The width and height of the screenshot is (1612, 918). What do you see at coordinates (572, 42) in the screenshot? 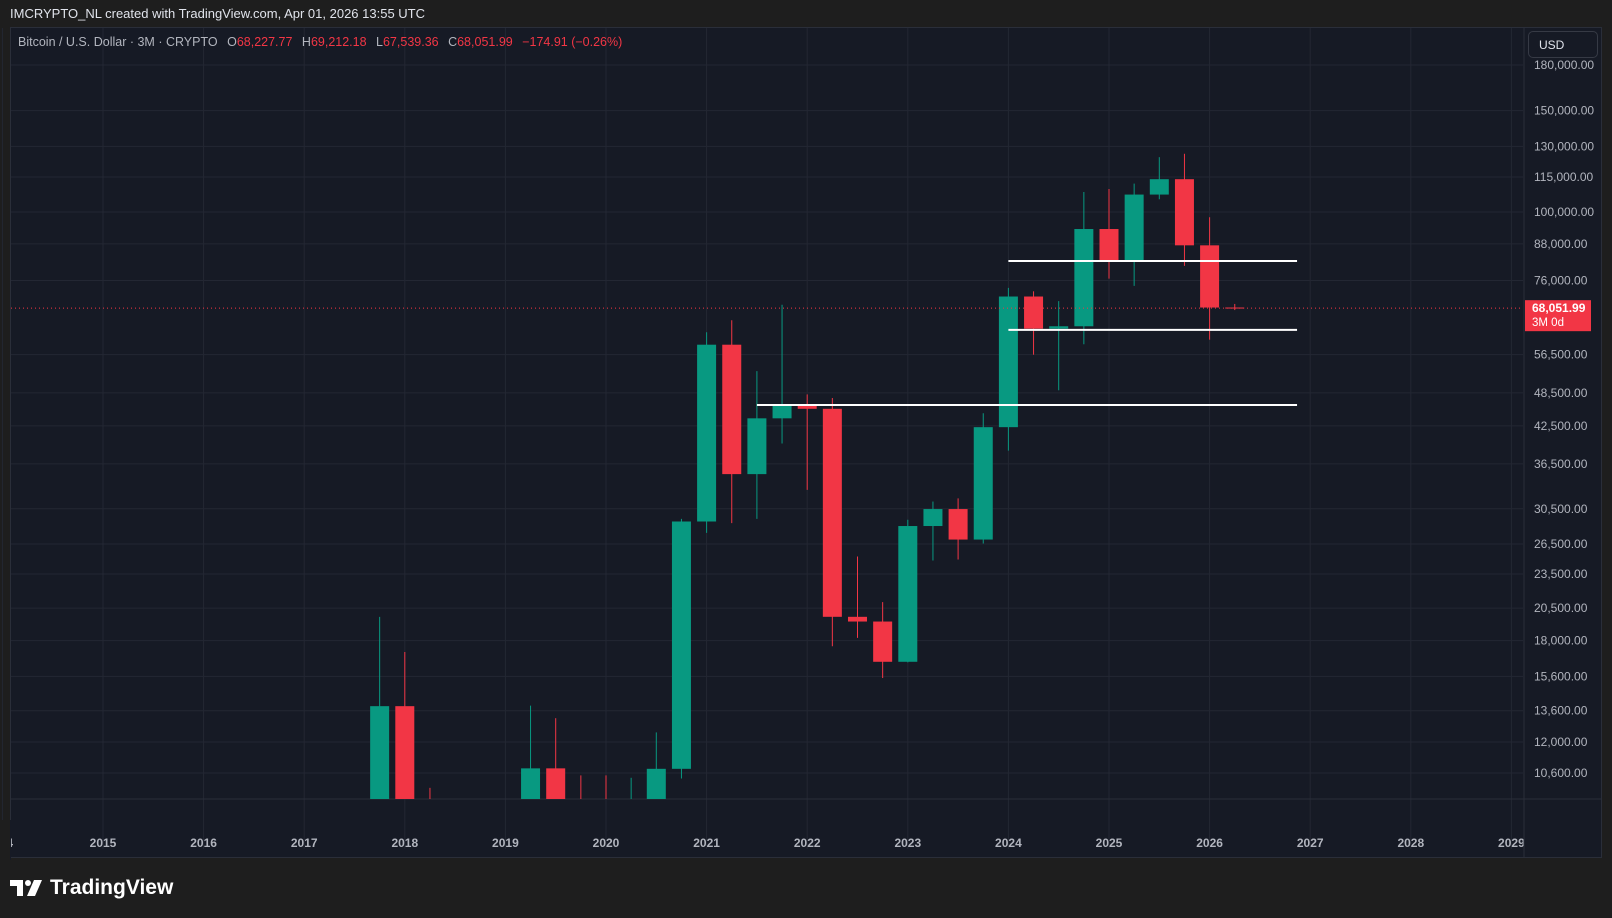
I see `change-value: −174.91 (−0.26%)` at bounding box center [572, 42].